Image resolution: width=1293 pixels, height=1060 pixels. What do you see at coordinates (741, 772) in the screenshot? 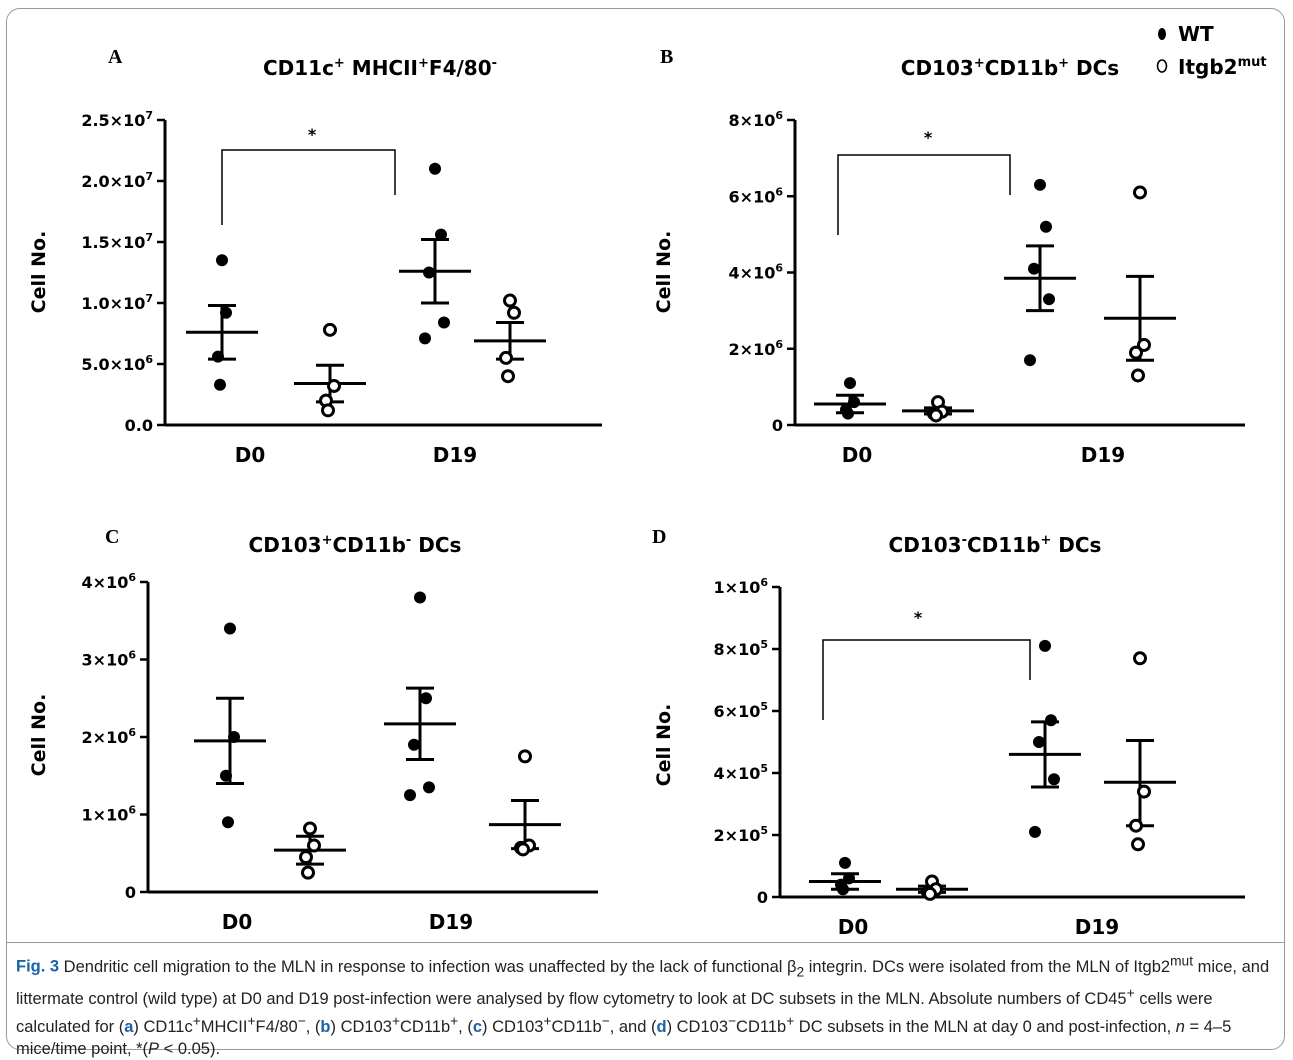
I see `y-tick-label: 4×10⁵` at bounding box center [741, 772].